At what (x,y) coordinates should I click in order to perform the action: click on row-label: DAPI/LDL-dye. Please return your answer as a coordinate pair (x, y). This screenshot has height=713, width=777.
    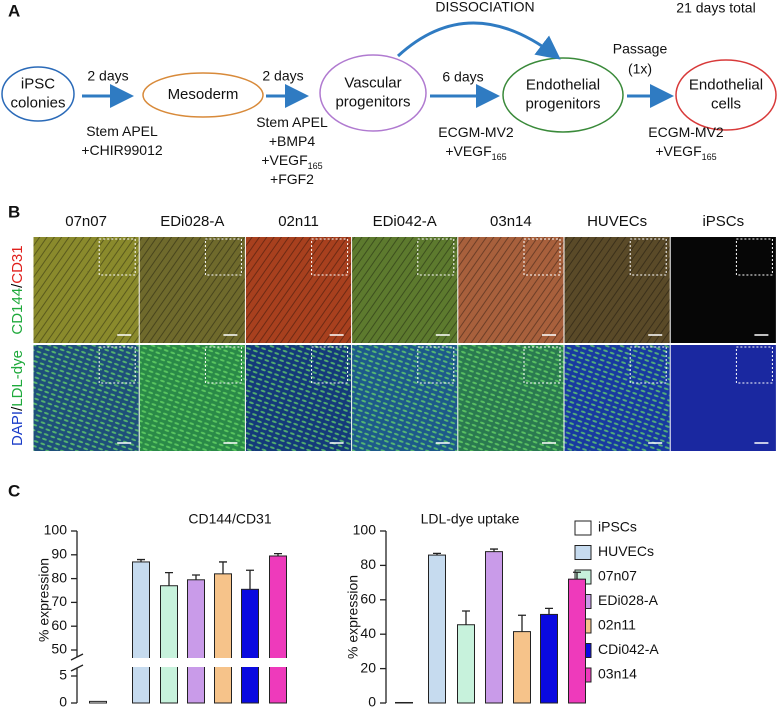
    Looking at the image, I should click on (17, 398).